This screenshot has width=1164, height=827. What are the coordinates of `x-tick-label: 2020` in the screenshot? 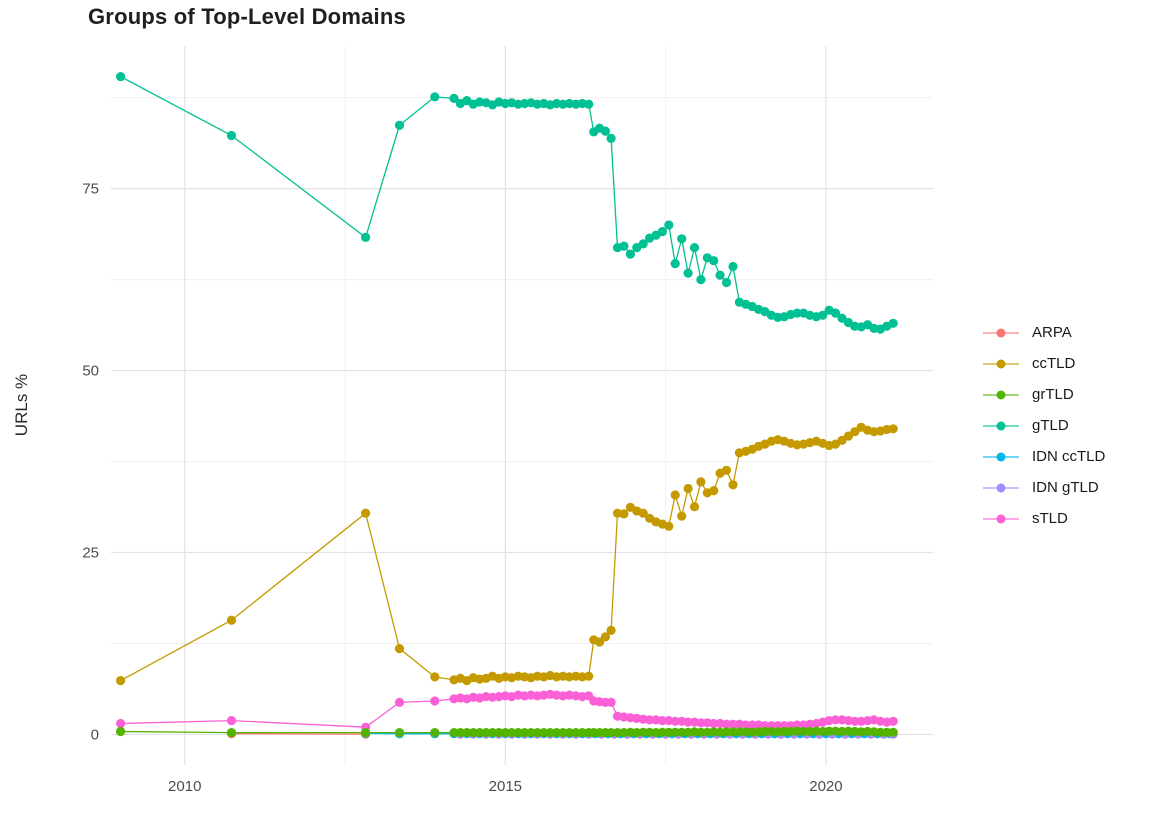 It's located at (825, 786).